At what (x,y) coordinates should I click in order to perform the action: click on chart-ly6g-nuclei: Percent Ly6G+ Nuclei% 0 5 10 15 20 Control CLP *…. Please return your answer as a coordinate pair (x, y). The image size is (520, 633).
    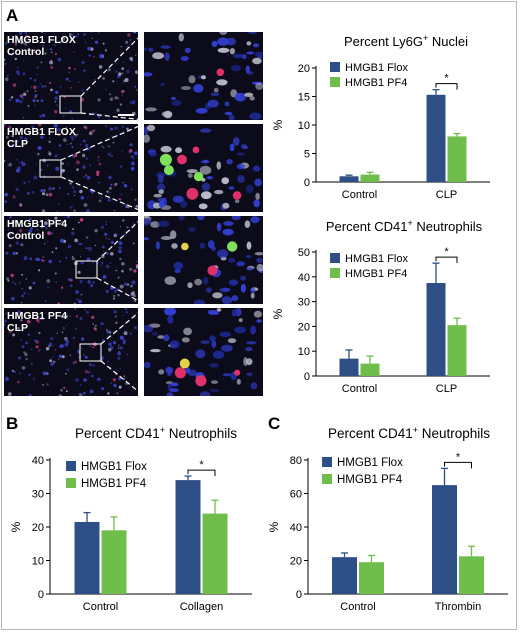
    Looking at the image, I should click on (391, 113).